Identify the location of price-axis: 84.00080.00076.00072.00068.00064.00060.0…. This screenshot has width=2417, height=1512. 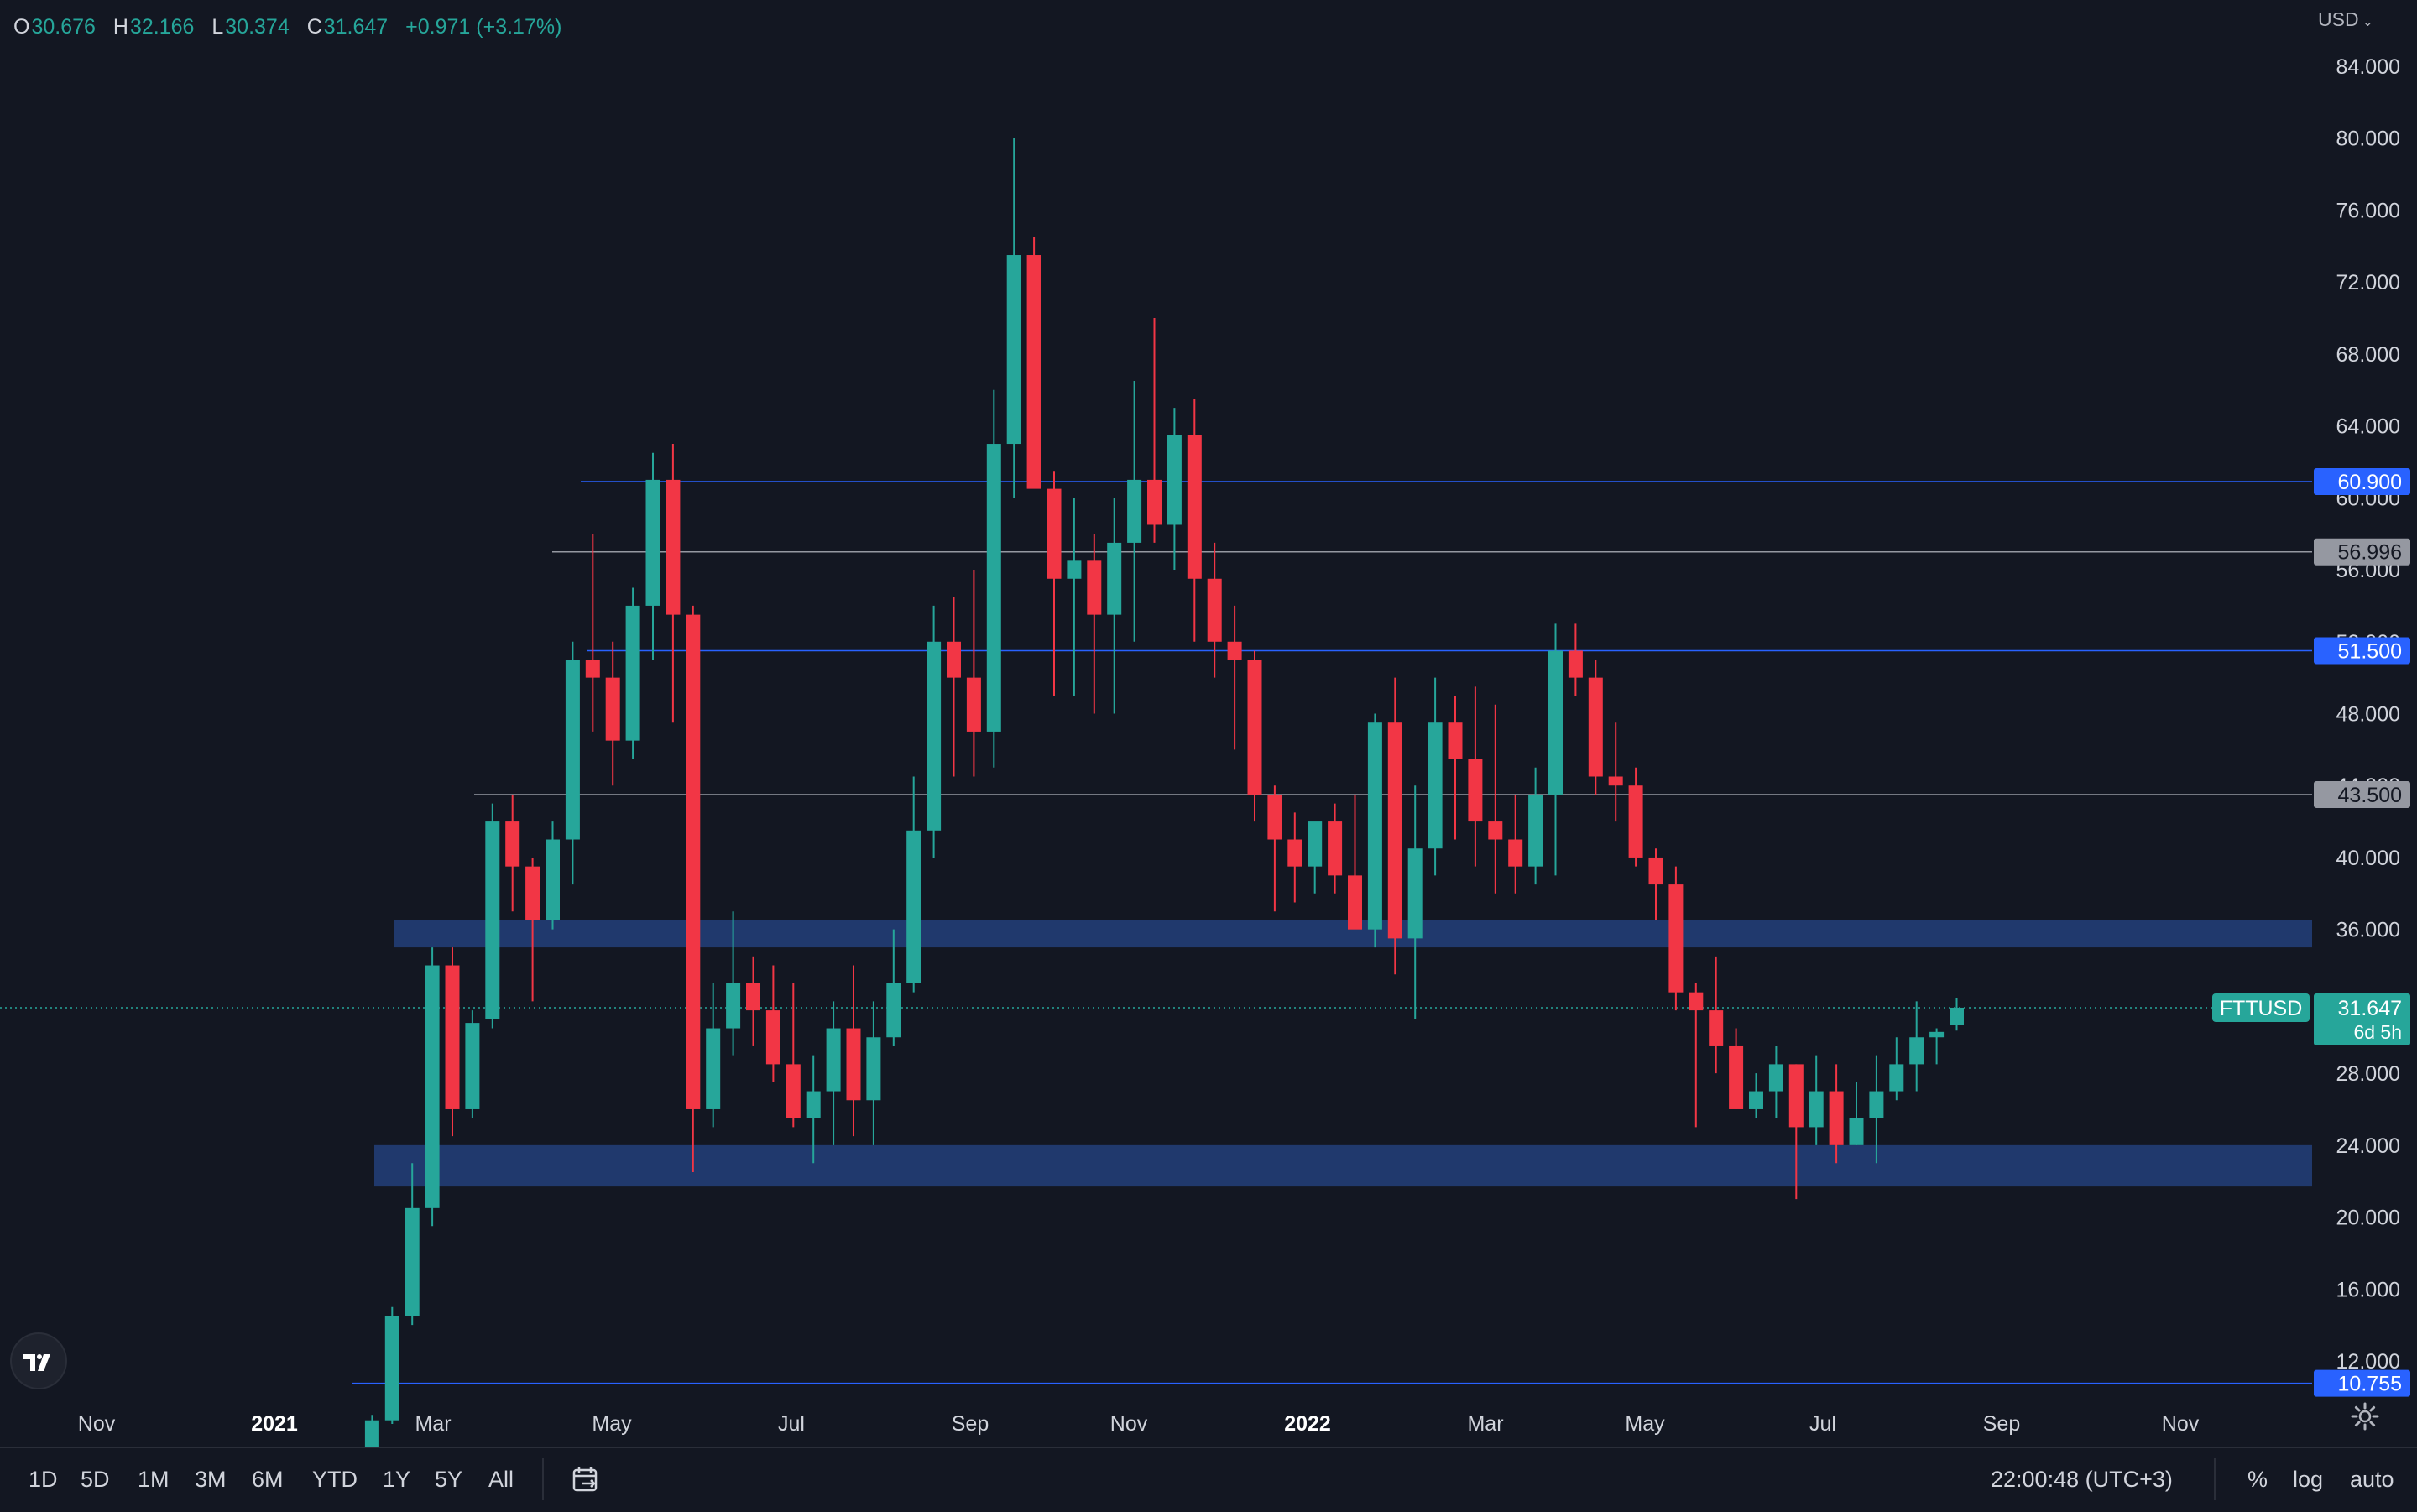
(2368, 715).